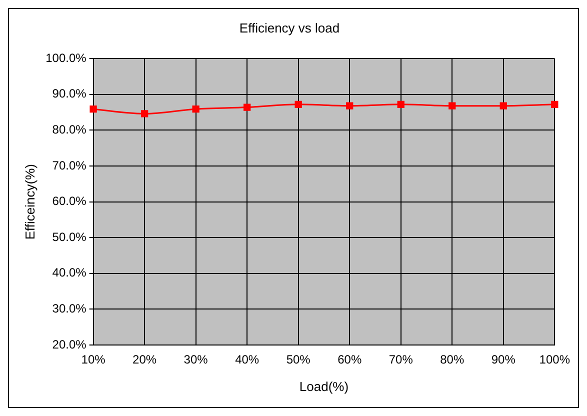 The width and height of the screenshot is (587, 416). What do you see at coordinates (93, 359) in the screenshot?
I see `x-tick-label: 10%` at bounding box center [93, 359].